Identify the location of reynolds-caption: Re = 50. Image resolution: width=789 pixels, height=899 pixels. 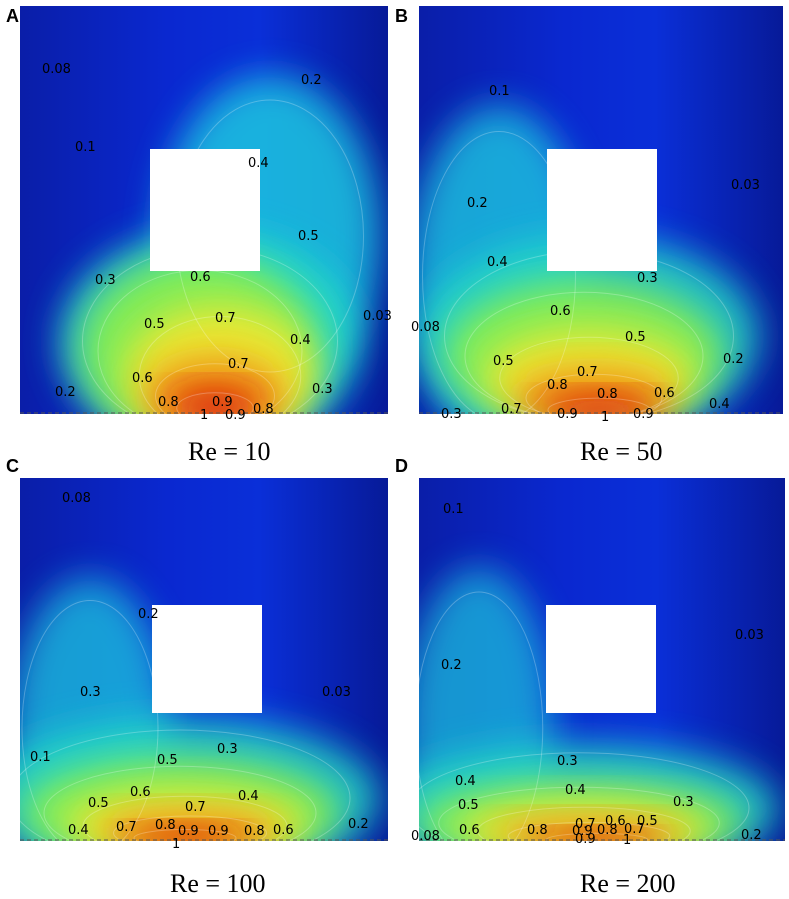
(621, 451).